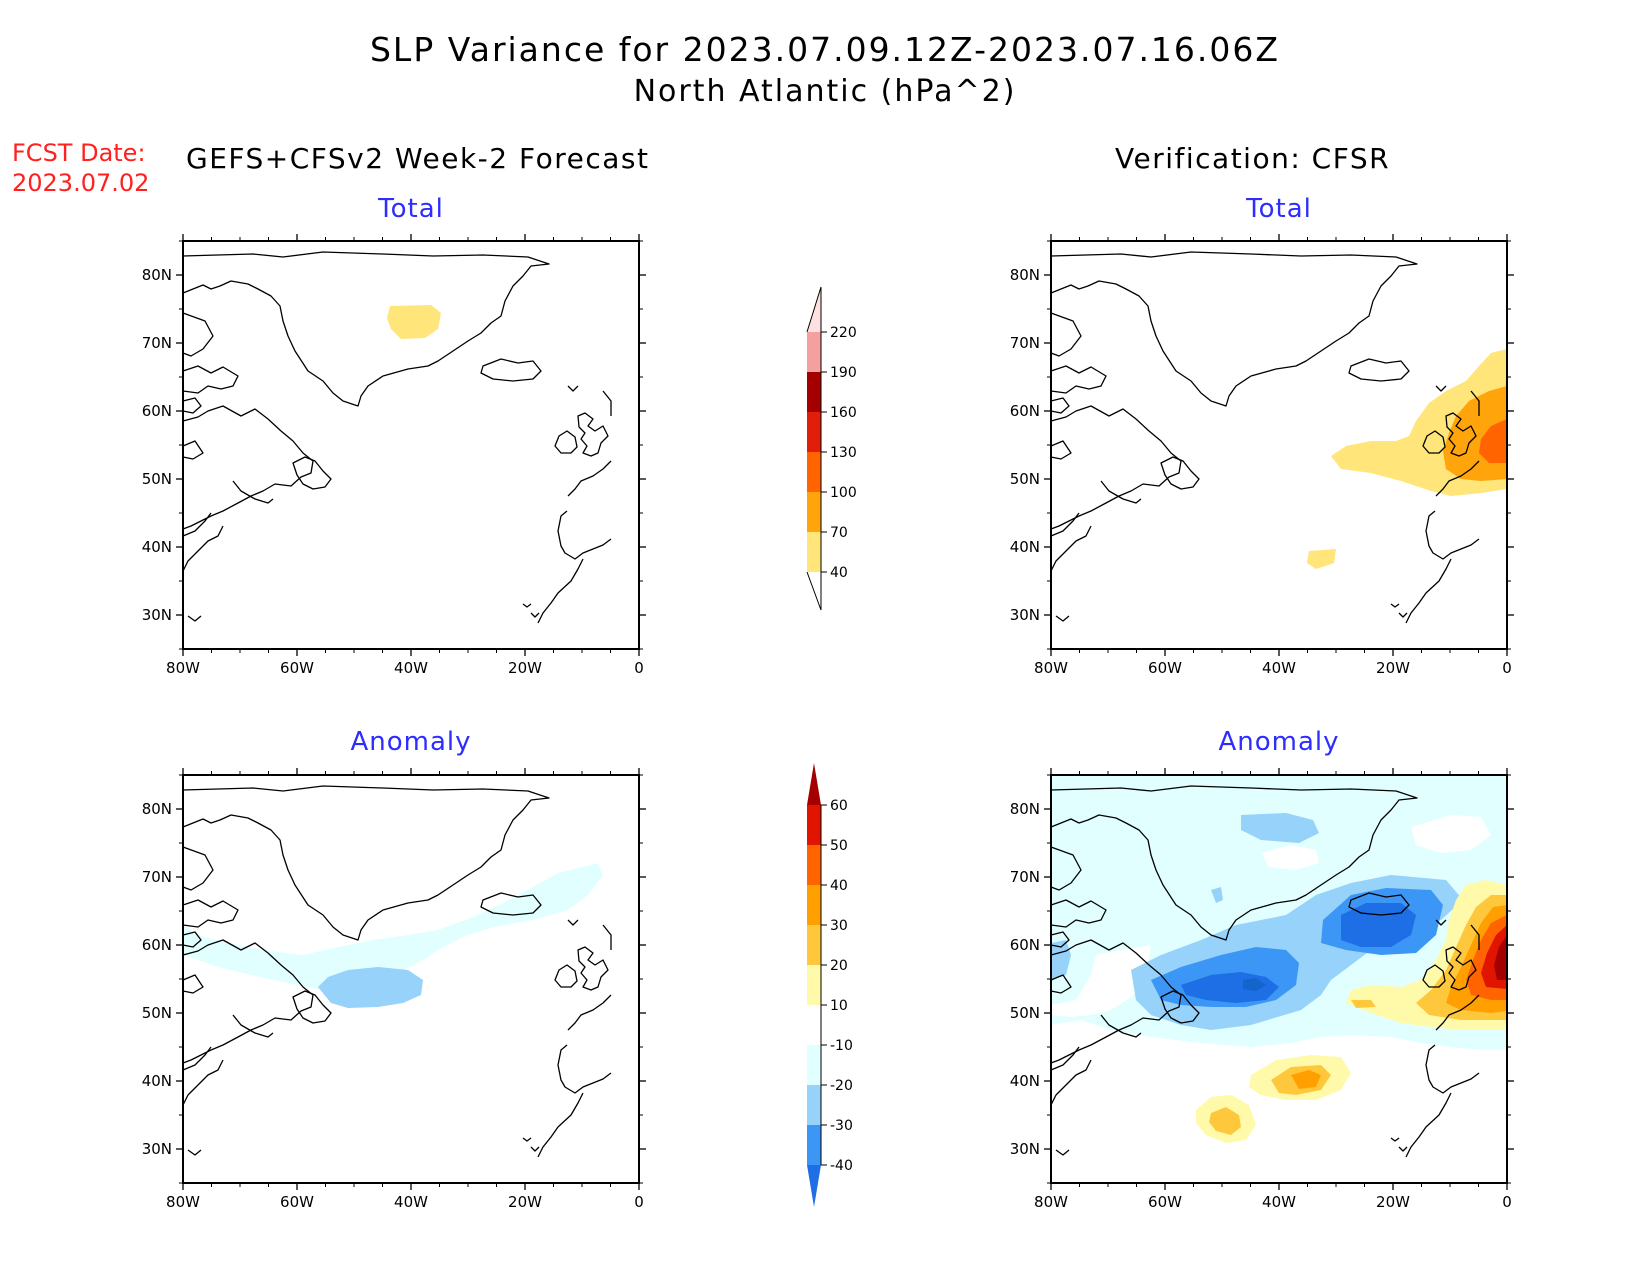 This screenshot has width=1650, height=1275. What do you see at coordinates (79, 153) in the screenshot?
I see `forecast-date-label: FCST Date:` at bounding box center [79, 153].